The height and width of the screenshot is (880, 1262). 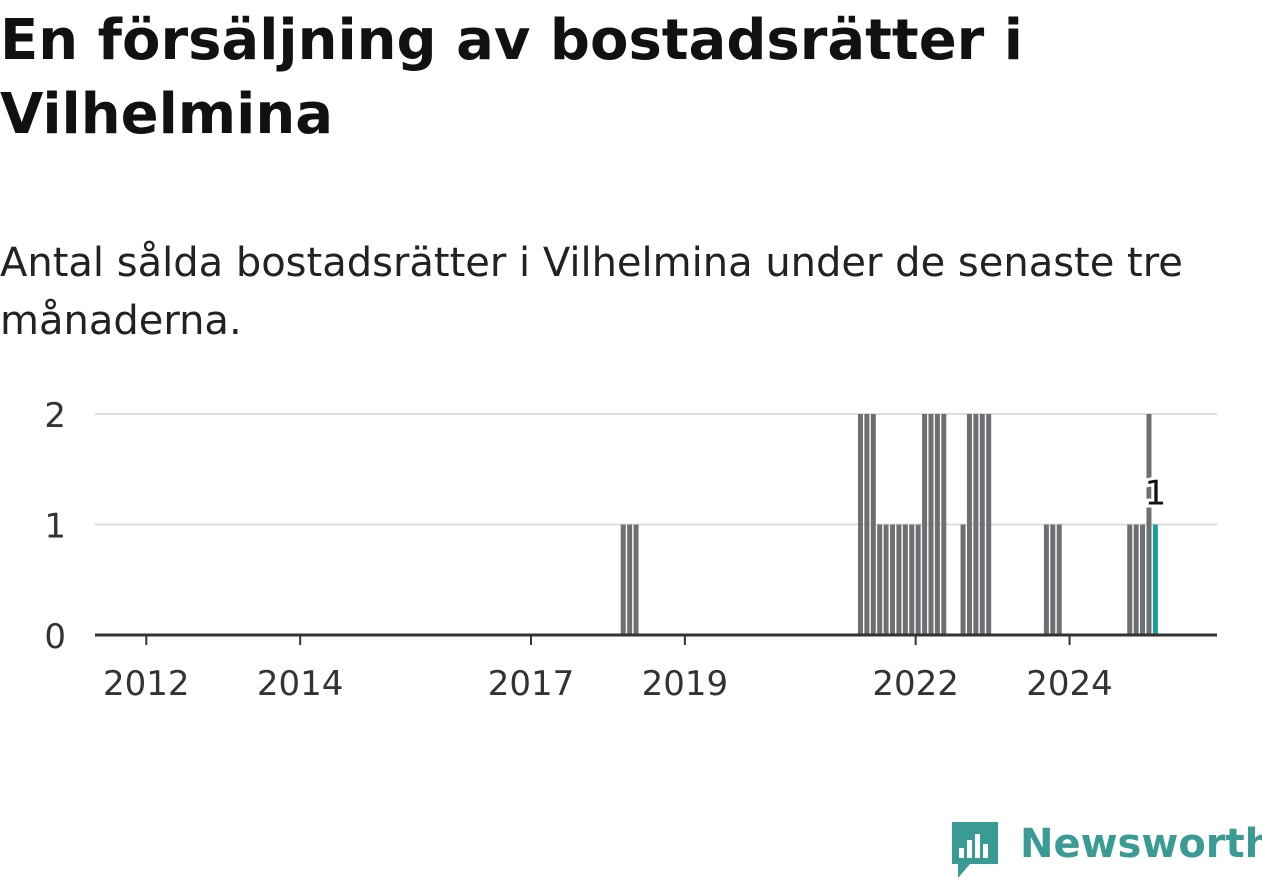 I want to click on x-tick-label: 2017, so click(x=531, y=684).